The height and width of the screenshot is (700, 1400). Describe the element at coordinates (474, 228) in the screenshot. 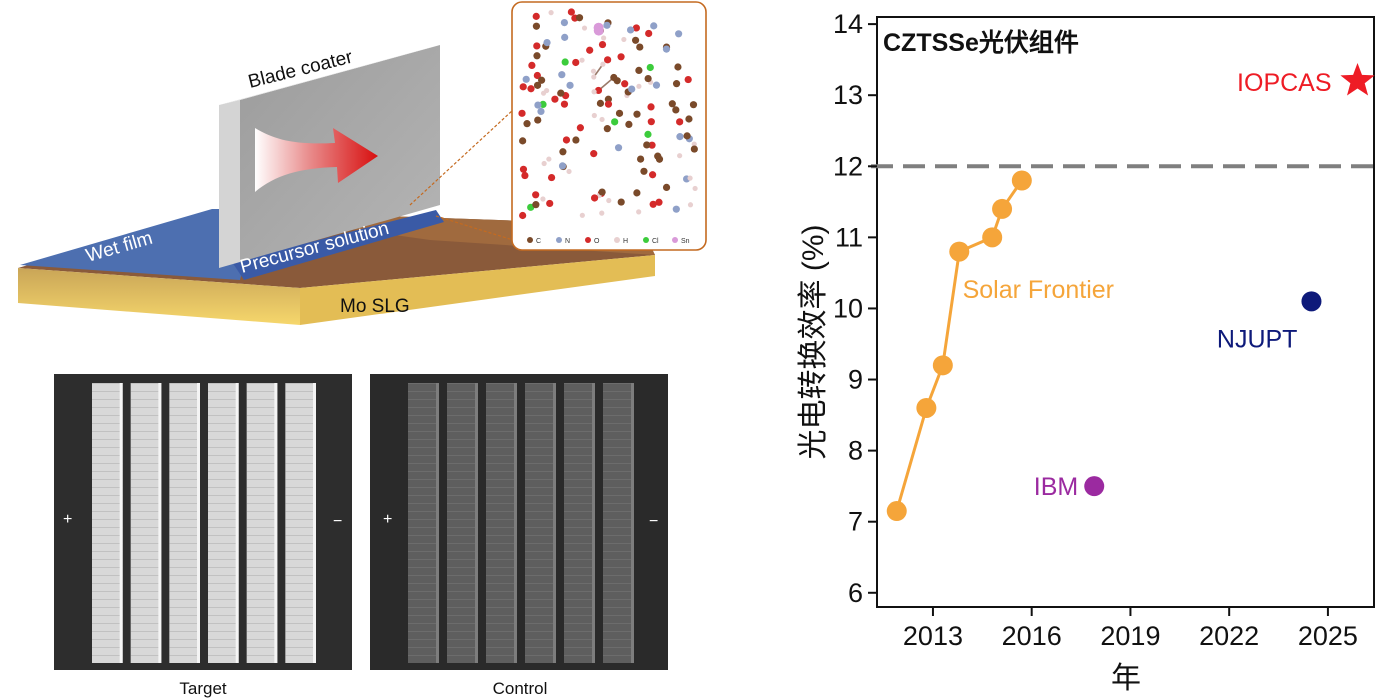

I see `inset-connector-bottom` at that location.